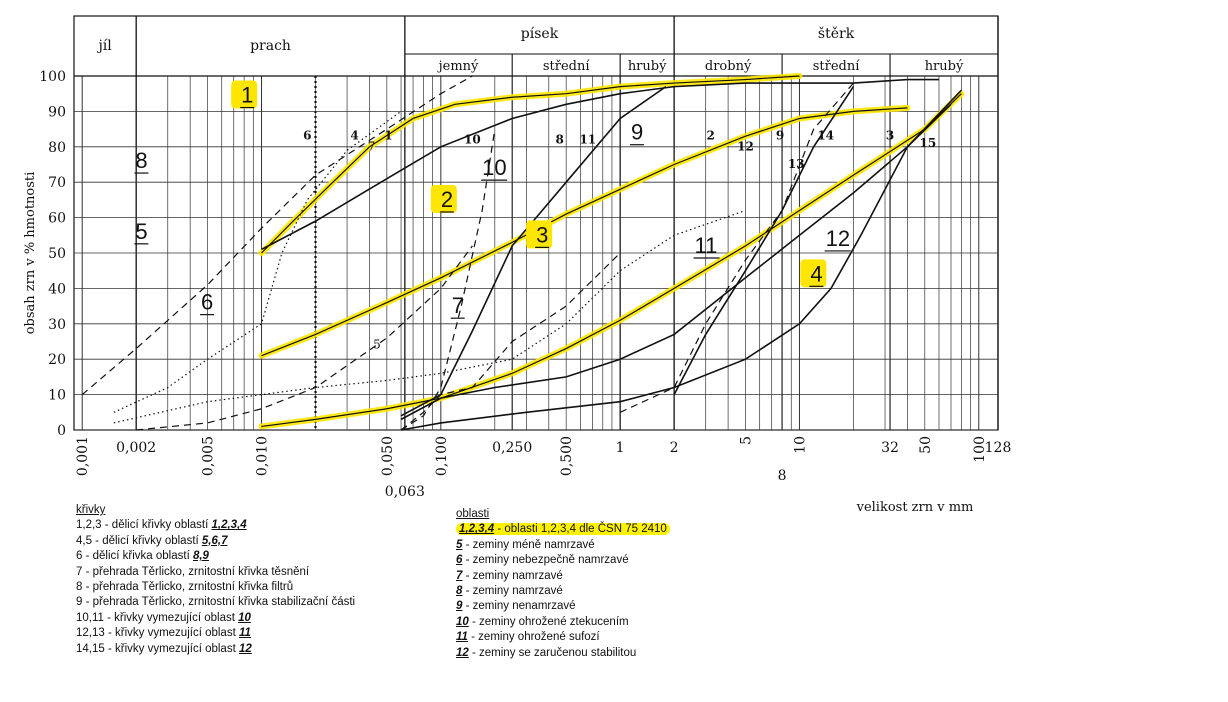 The width and height of the screenshot is (1228, 702). Describe the element at coordinates (462, 637) in the screenshot. I see `legend-areas-ref: 11` at that location.